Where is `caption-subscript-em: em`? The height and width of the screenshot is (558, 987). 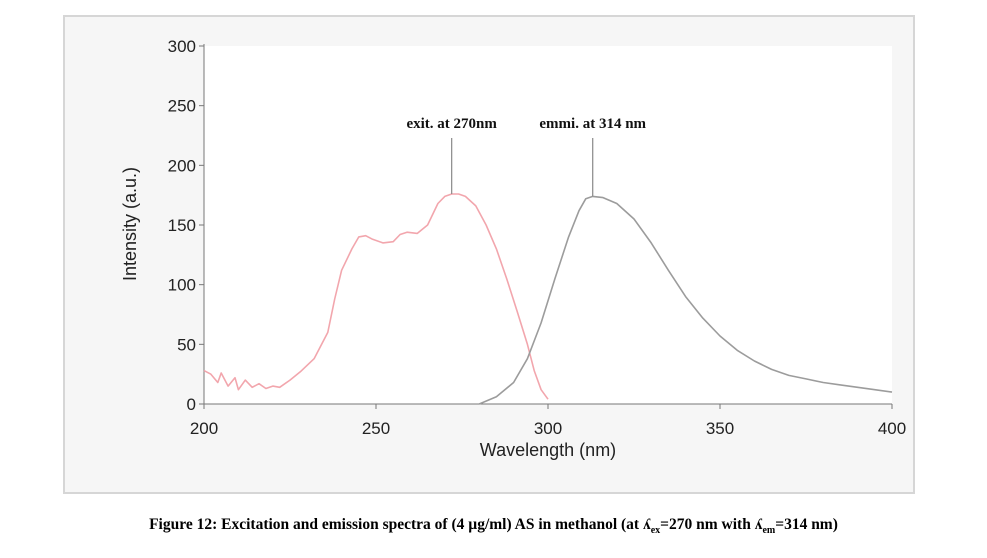
caption-subscript-em: em is located at coordinates (769, 531).